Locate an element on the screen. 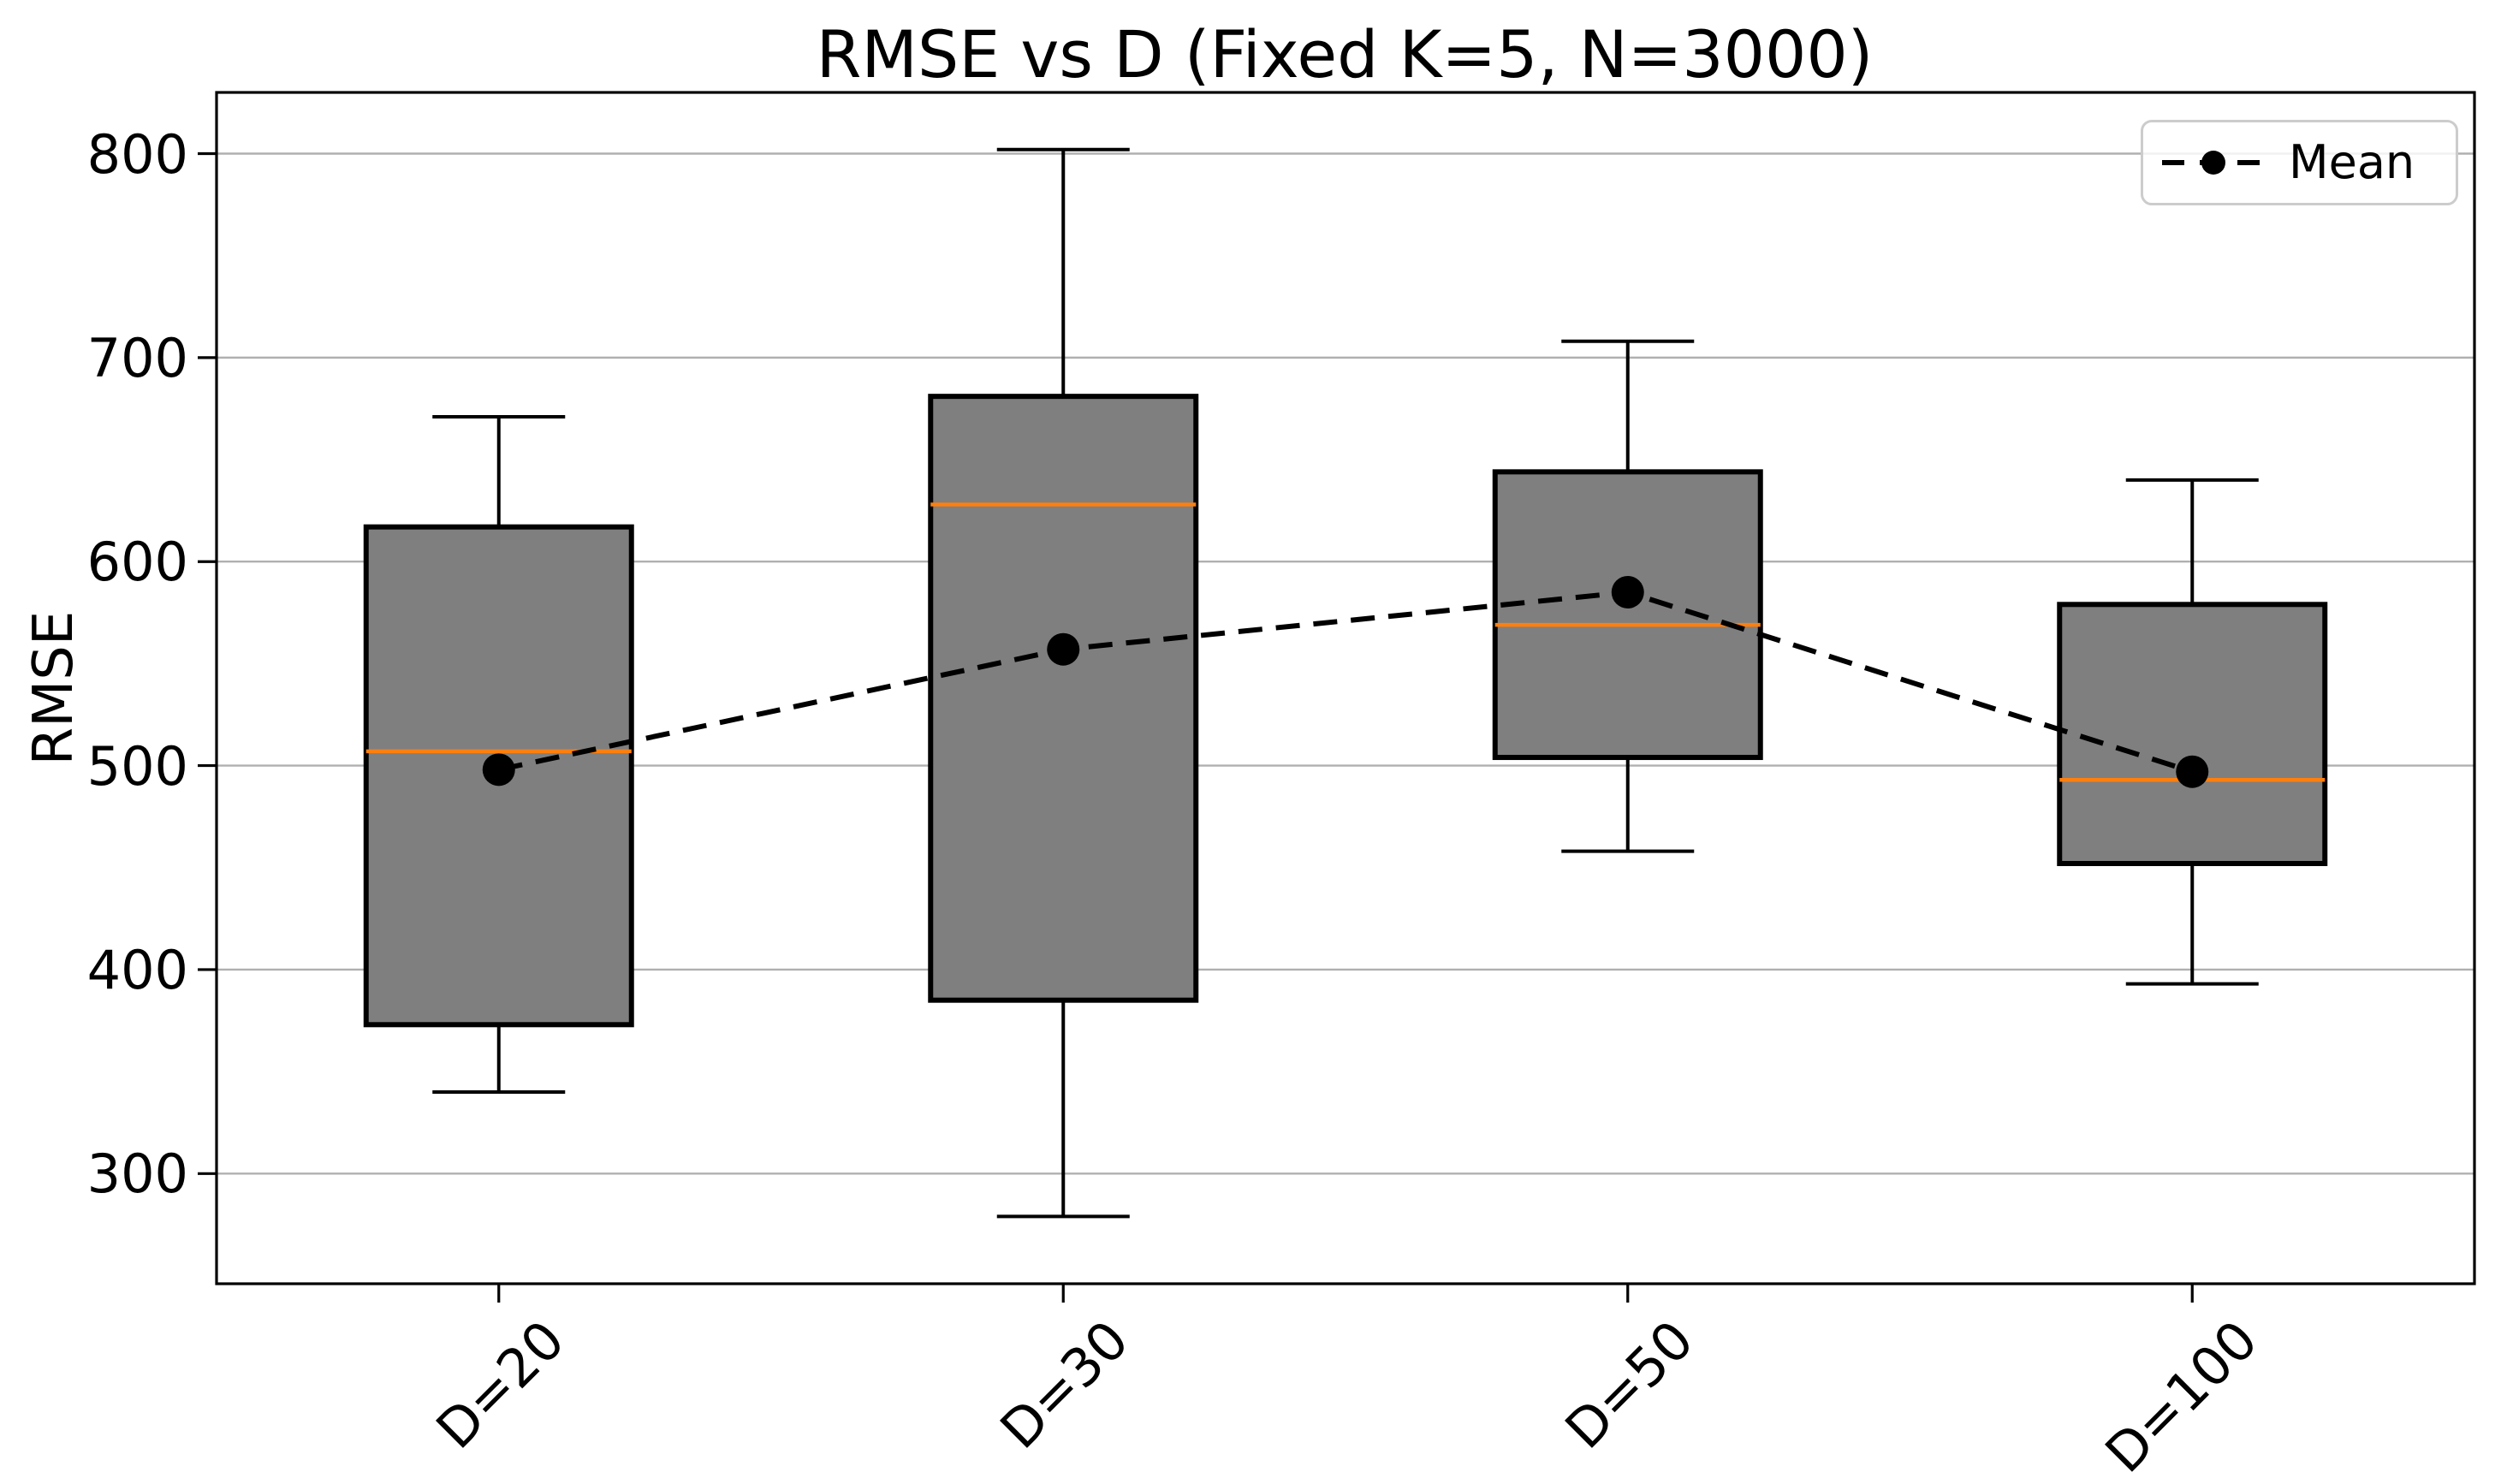 The height and width of the screenshot is (1484, 2507). mean-dot-D=30 is located at coordinates (1063, 649).